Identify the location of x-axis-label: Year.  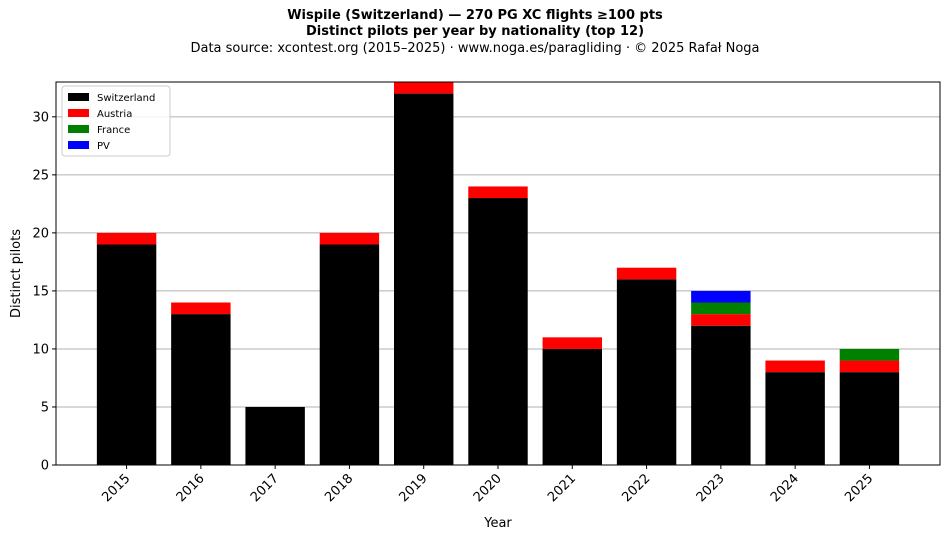
(497, 523).